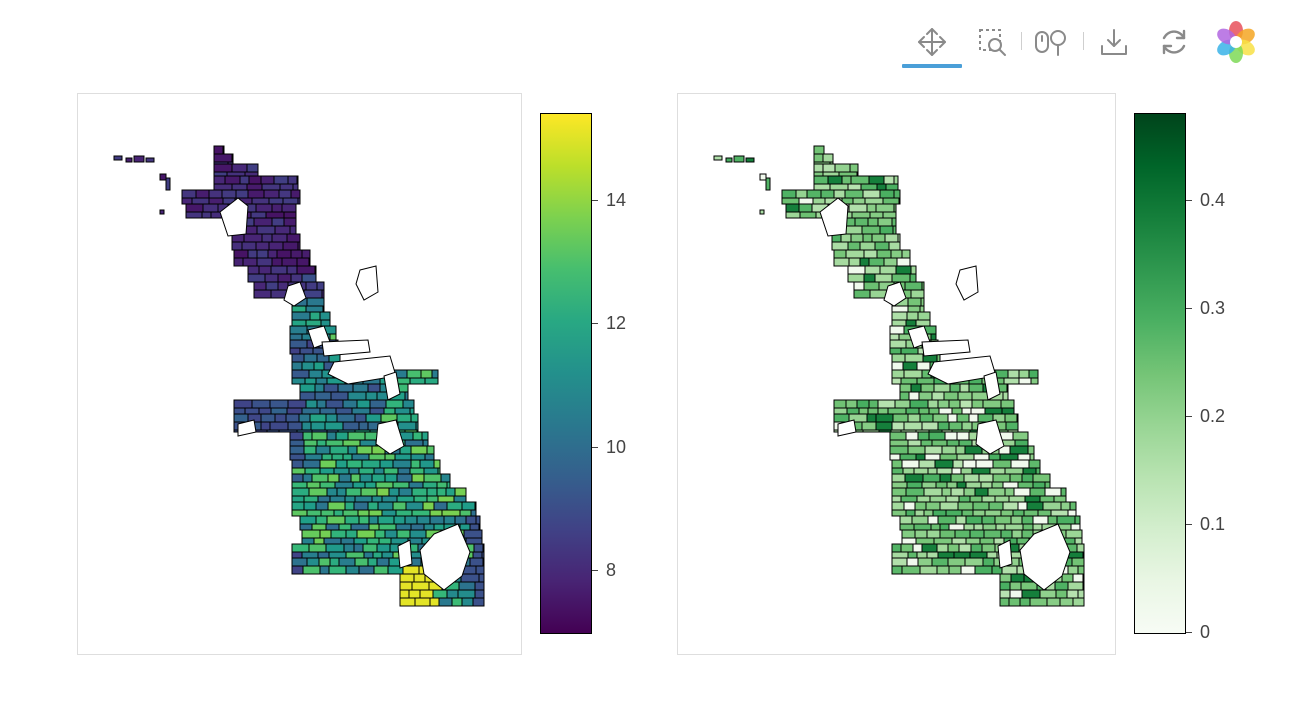 The image size is (1314, 710). What do you see at coordinates (1236, 42) in the screenshot?
I see `bokeh-logo` at bounding box center [1236, 42].